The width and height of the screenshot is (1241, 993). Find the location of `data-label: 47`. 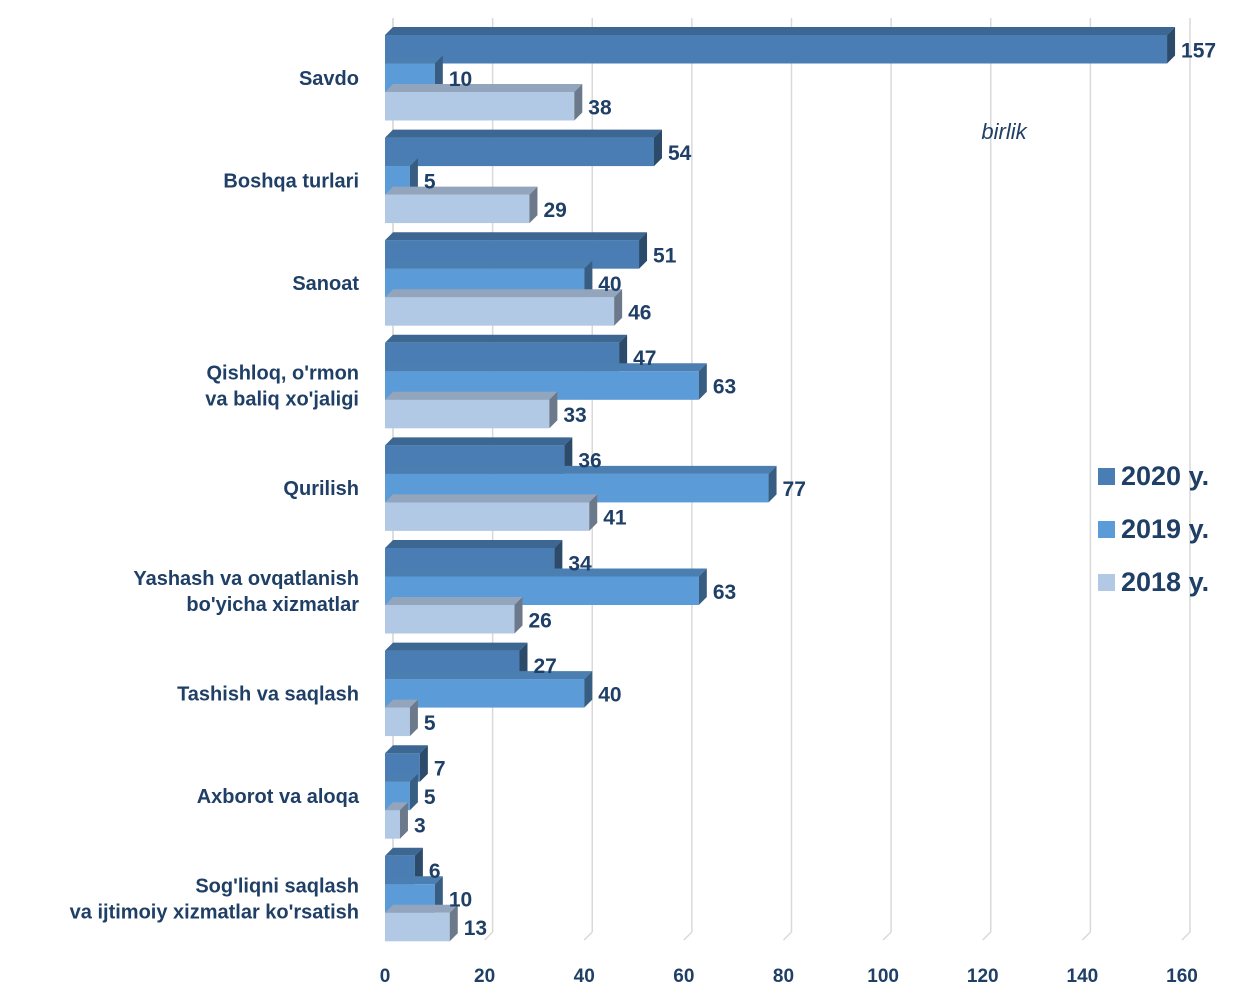

data-label: 47 is located at coordinates (644, 358).